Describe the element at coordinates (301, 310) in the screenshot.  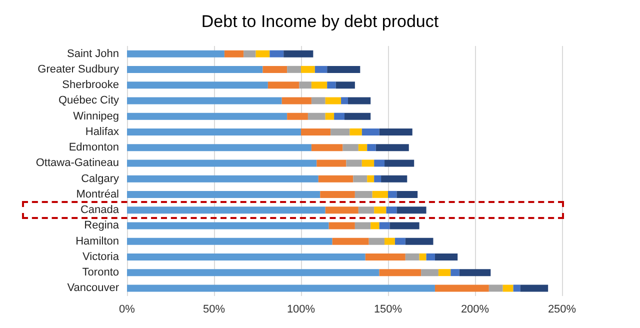
I see `x-tick-label: 100%` at that location.